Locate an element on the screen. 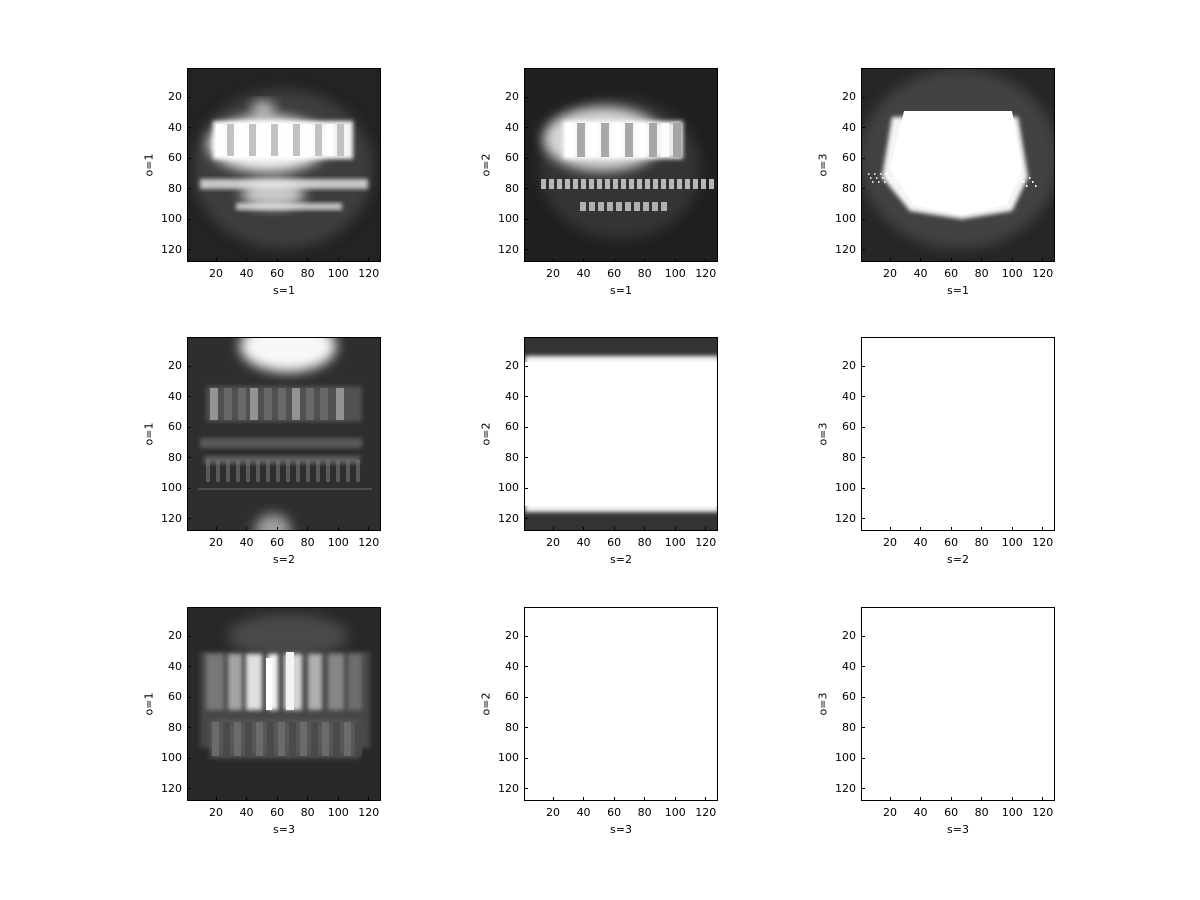  x-axis-label: s=1 is located at coordinates (284, 290).